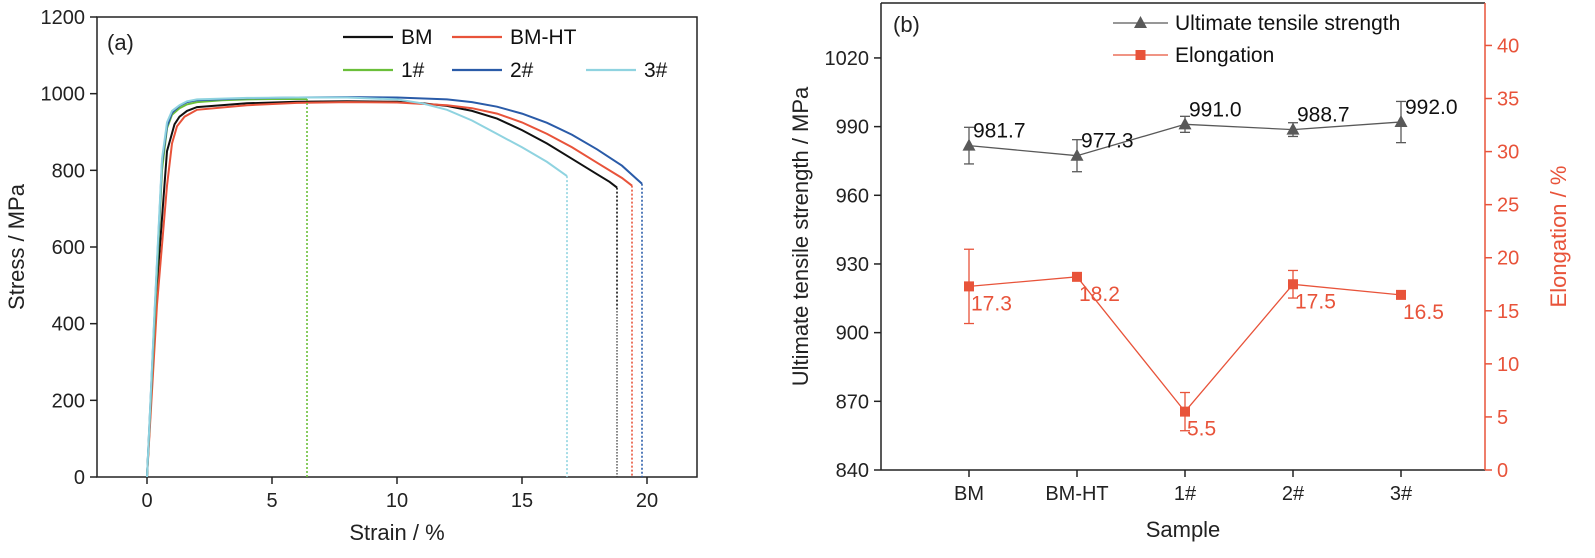 This screenshot has width=1595, height=558. What do you see at coordinates (991, 303) in the screenshot?
I see `data-label: 17.3` at bounding box center [991, 303].